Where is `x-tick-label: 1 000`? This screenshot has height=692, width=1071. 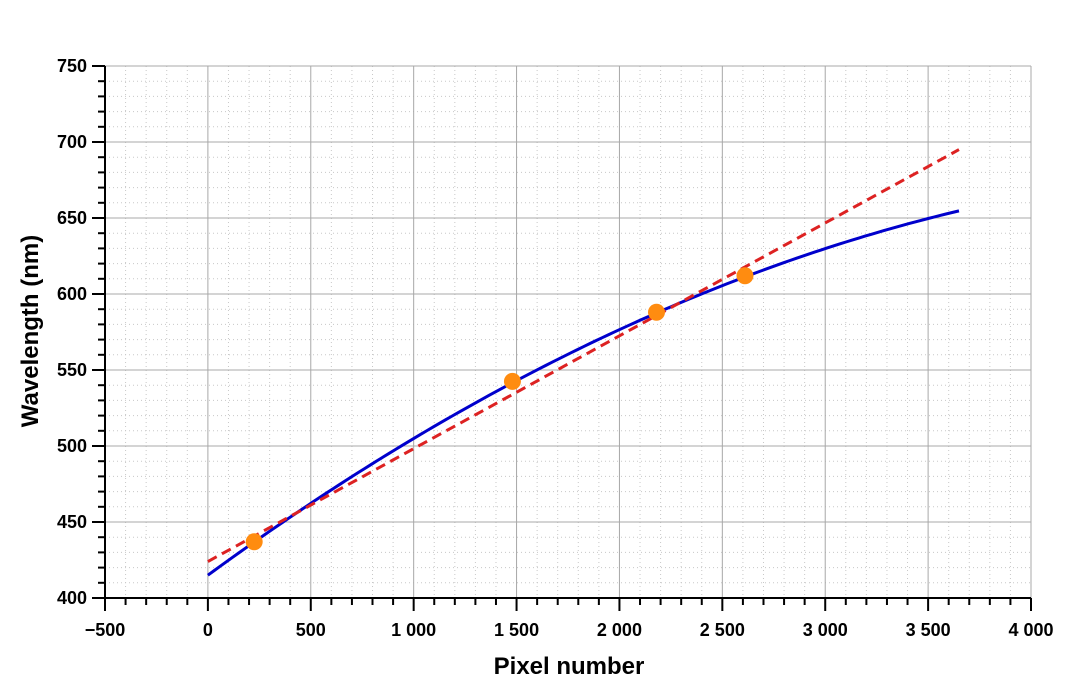
x-tick-label: 1 000 is located at coordinates (413, 630).